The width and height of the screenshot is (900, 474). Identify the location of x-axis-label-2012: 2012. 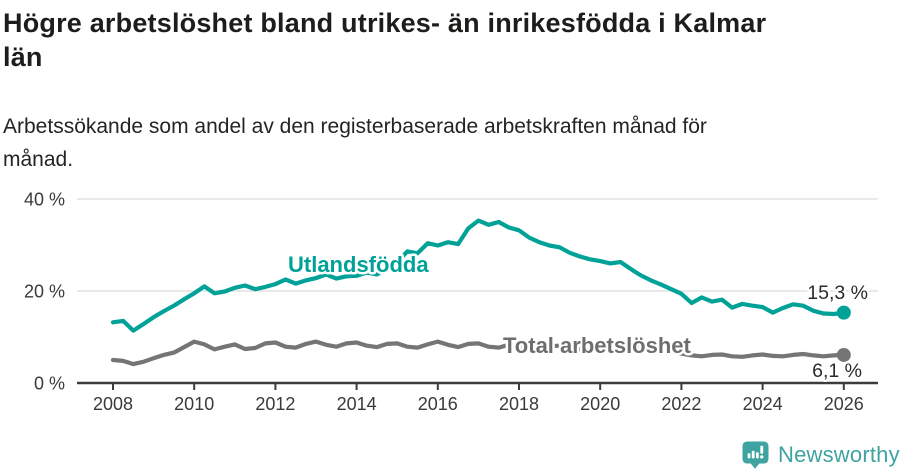
(275, 404).